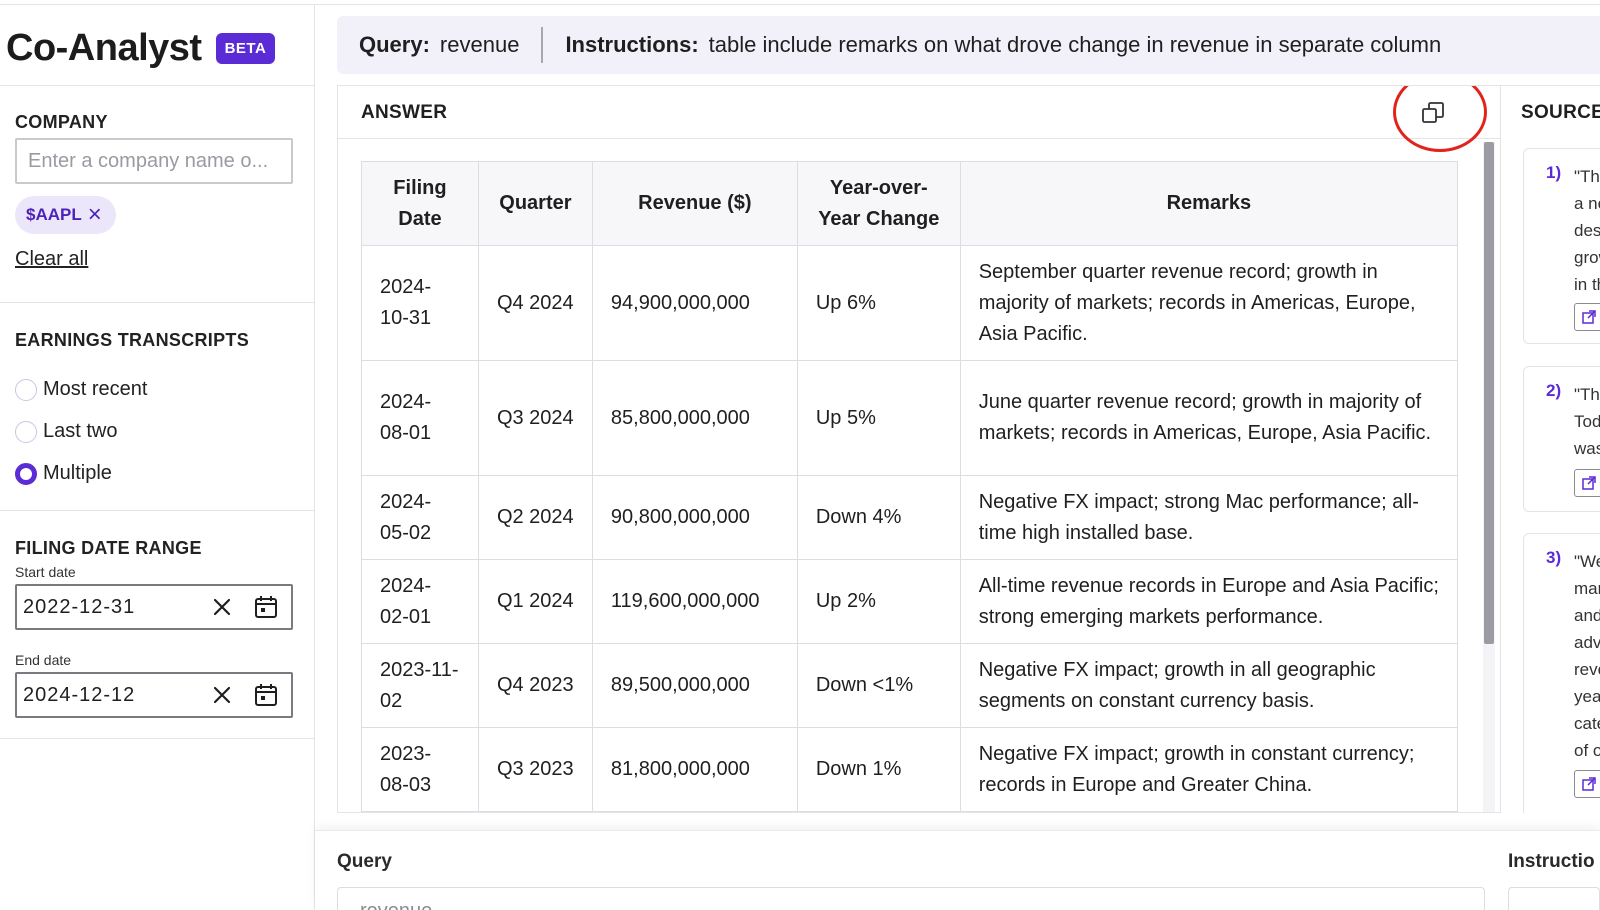 This screenshot has height=910, width=1600. Describe the element at coordinates (1209, 203) in the screenshot. I see `column-header: Remarks` at that location.